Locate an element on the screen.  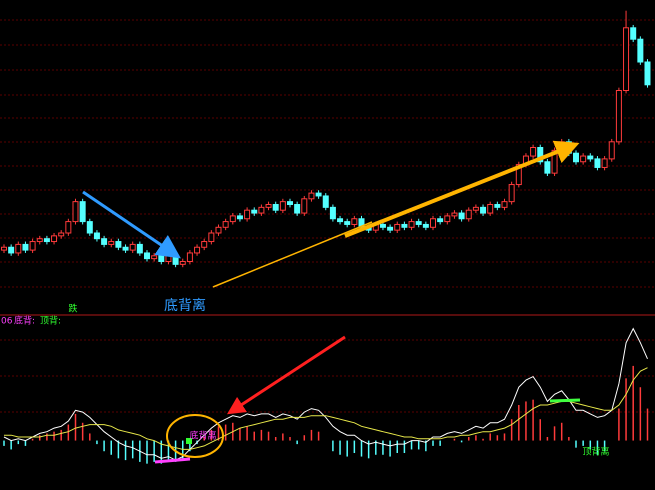
arrow-red is located at coordinates (286, 375).